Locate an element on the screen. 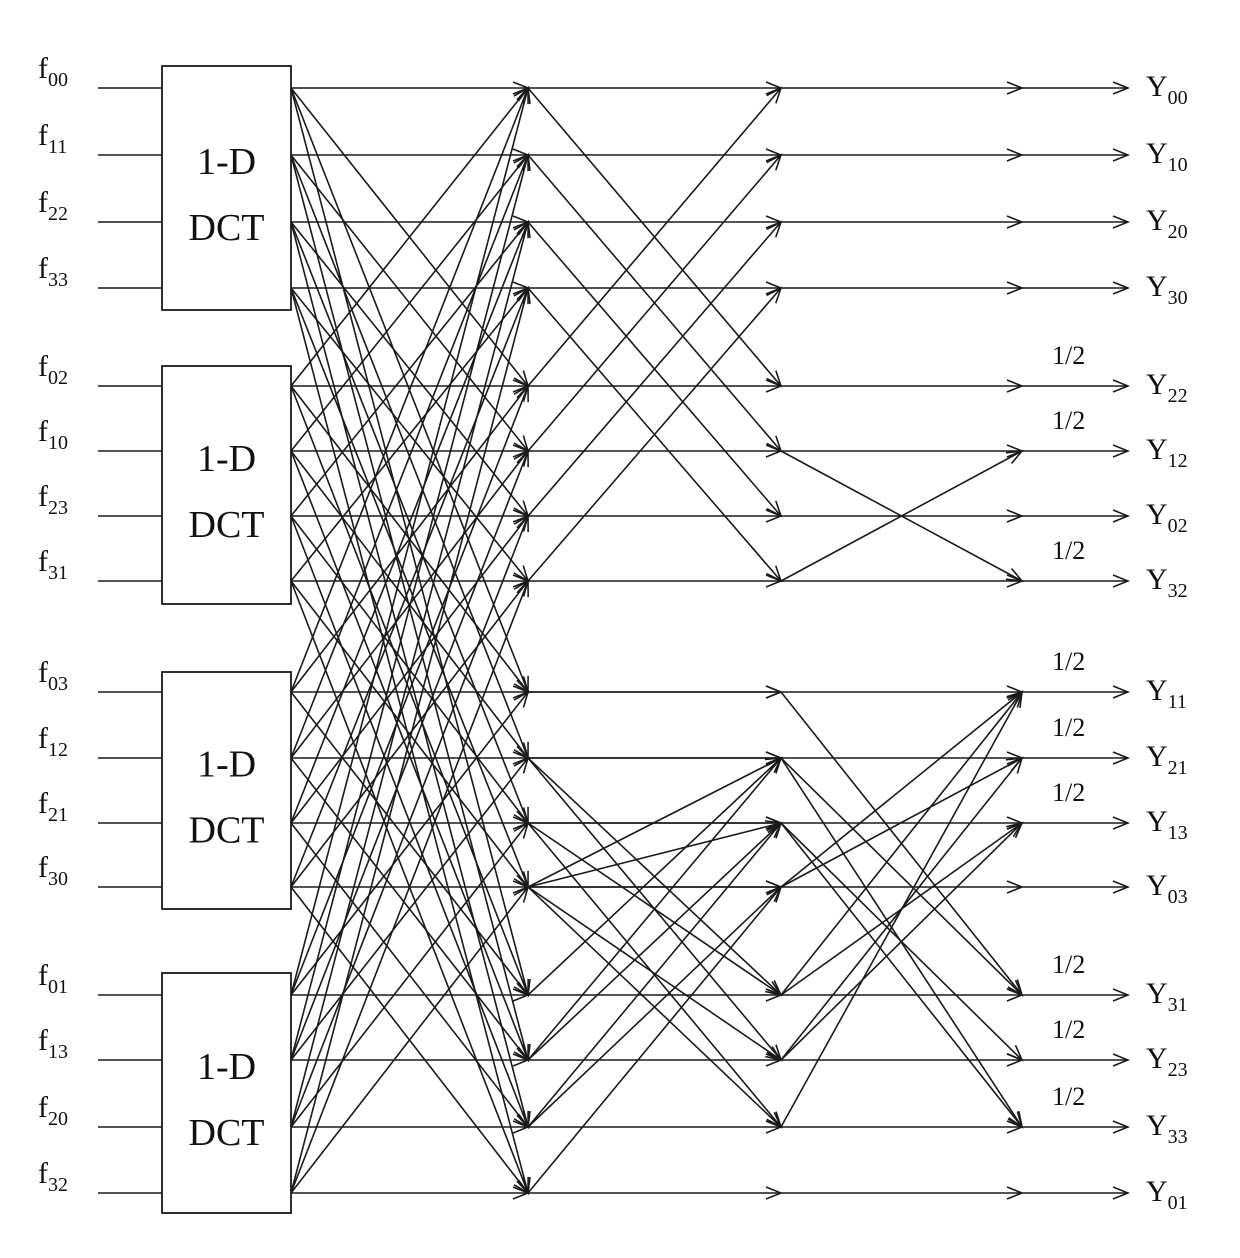 The image size is (1240, 1258). input-label: f00 is located at coordinates (53, 71).